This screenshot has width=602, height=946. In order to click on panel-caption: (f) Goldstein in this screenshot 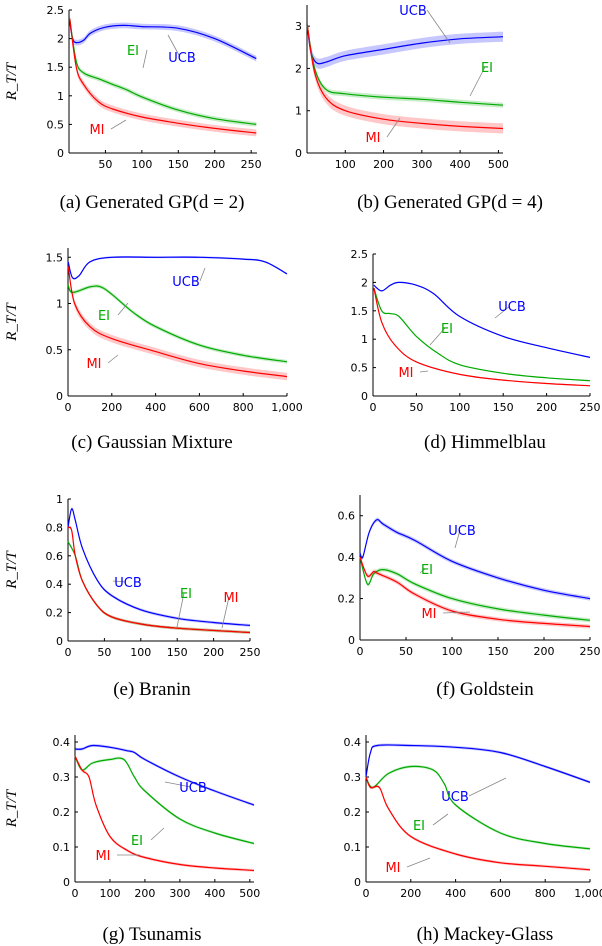, I will do `click(485, 689)`.